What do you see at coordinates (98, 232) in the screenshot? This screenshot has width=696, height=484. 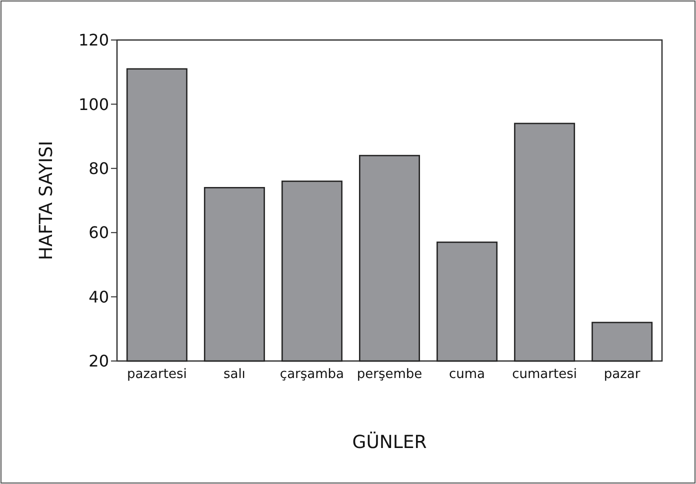 I see `y-tick-label: 60` at bounding box center [98, 232].